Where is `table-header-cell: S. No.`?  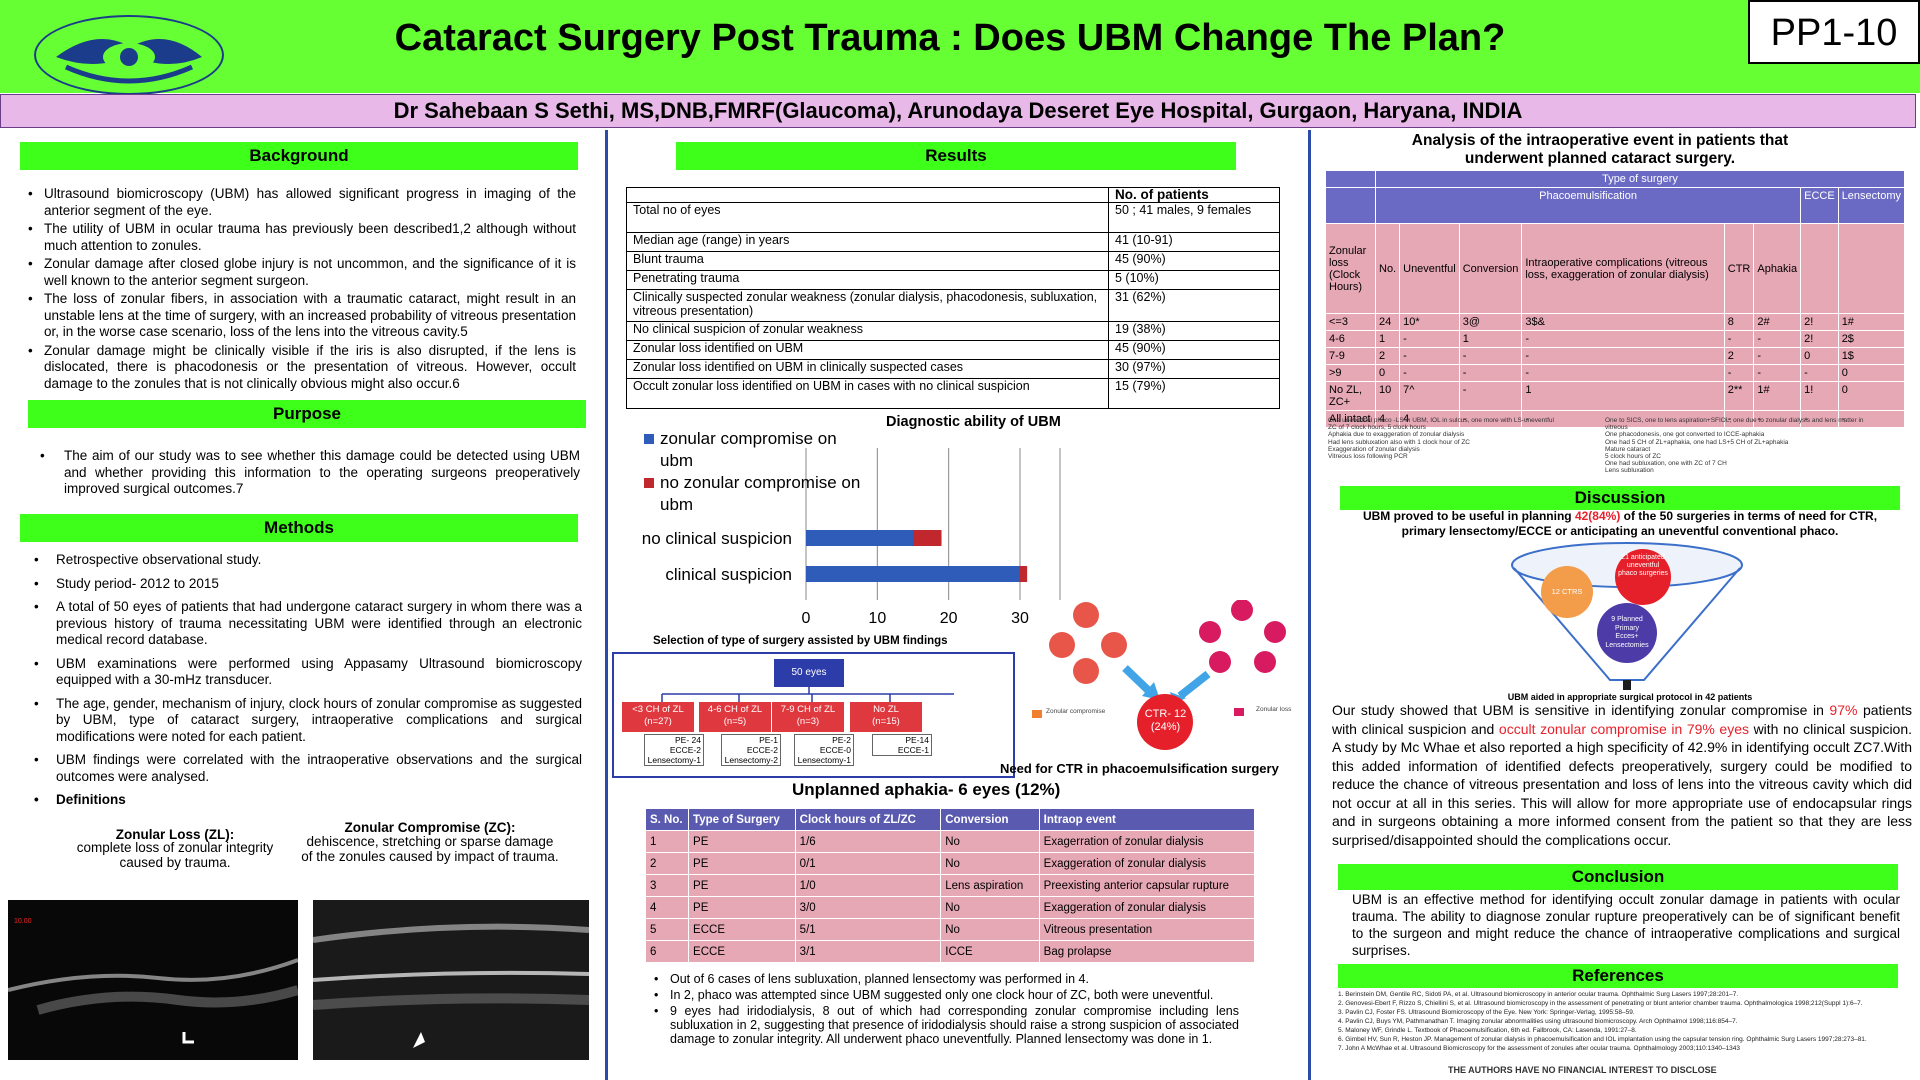 table-header-cell: S. No. is located at coordinates (667, 819).